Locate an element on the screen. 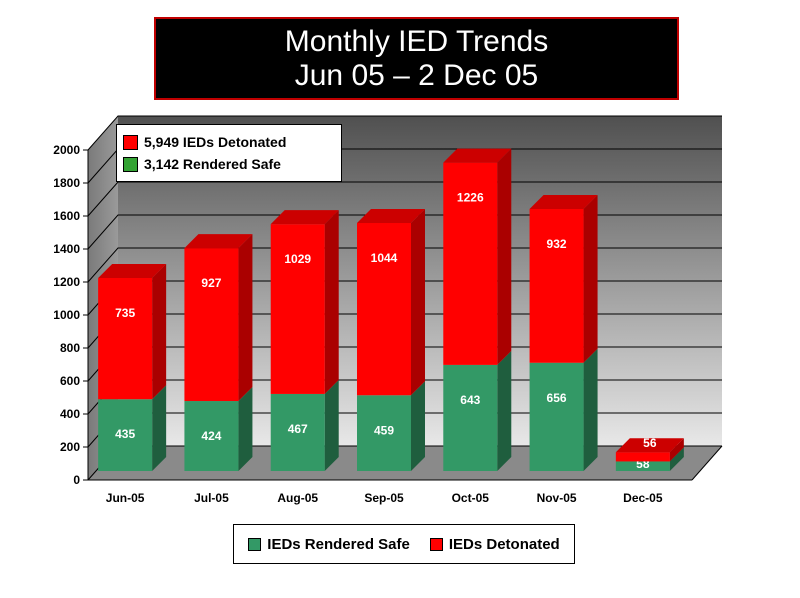 The height and width of the screenshot is (598, 800). y-tick-label: 800 is located at coordinates (70, 348).